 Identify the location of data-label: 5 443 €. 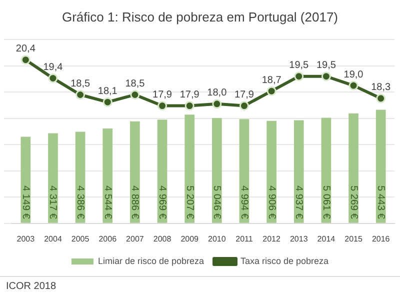
(380, 203).